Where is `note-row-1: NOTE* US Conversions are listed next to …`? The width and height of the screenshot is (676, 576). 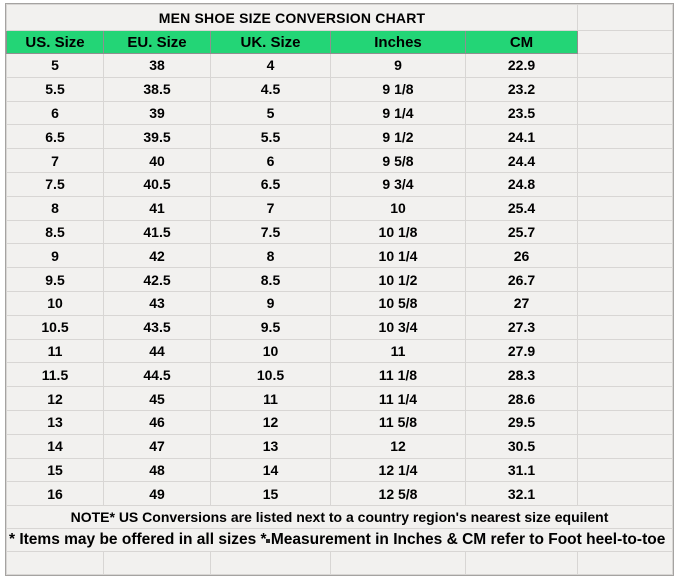 note-row-1: NOTE* US Conversions are listed next to … is located at coordinates (339, 517).